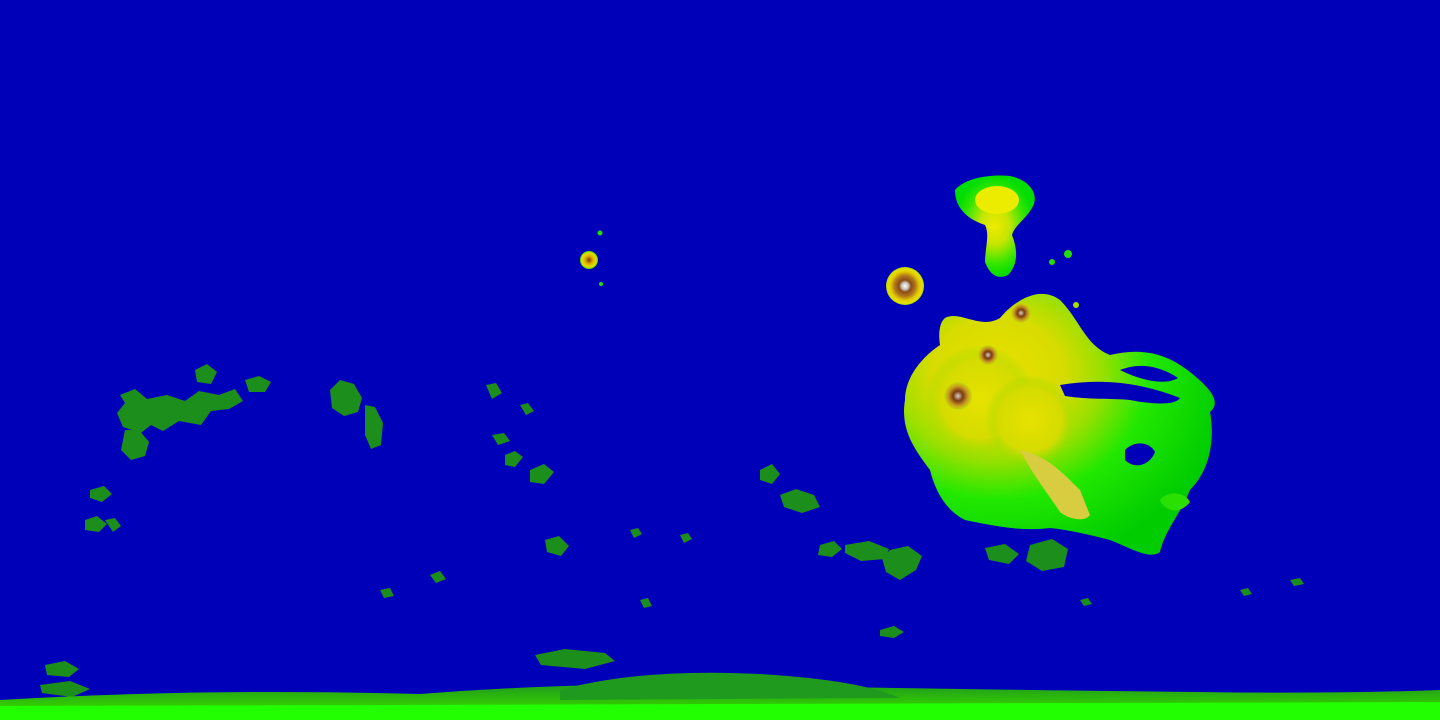 This screenshot has height=720, width=1440. I want to click on upland-volcanoes, so click(987, 356).